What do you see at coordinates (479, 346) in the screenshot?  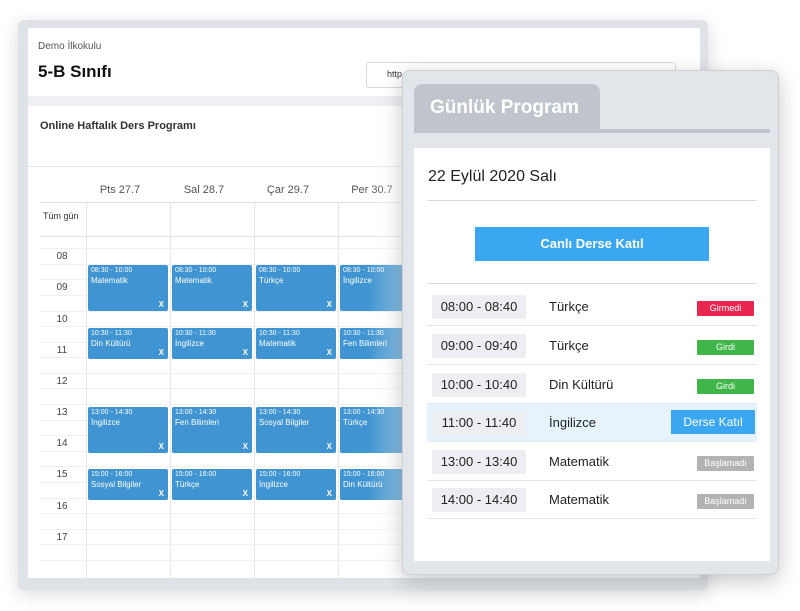 I see `lesson-time: 09:00 - 09:40` at bounding box center [479, 346].